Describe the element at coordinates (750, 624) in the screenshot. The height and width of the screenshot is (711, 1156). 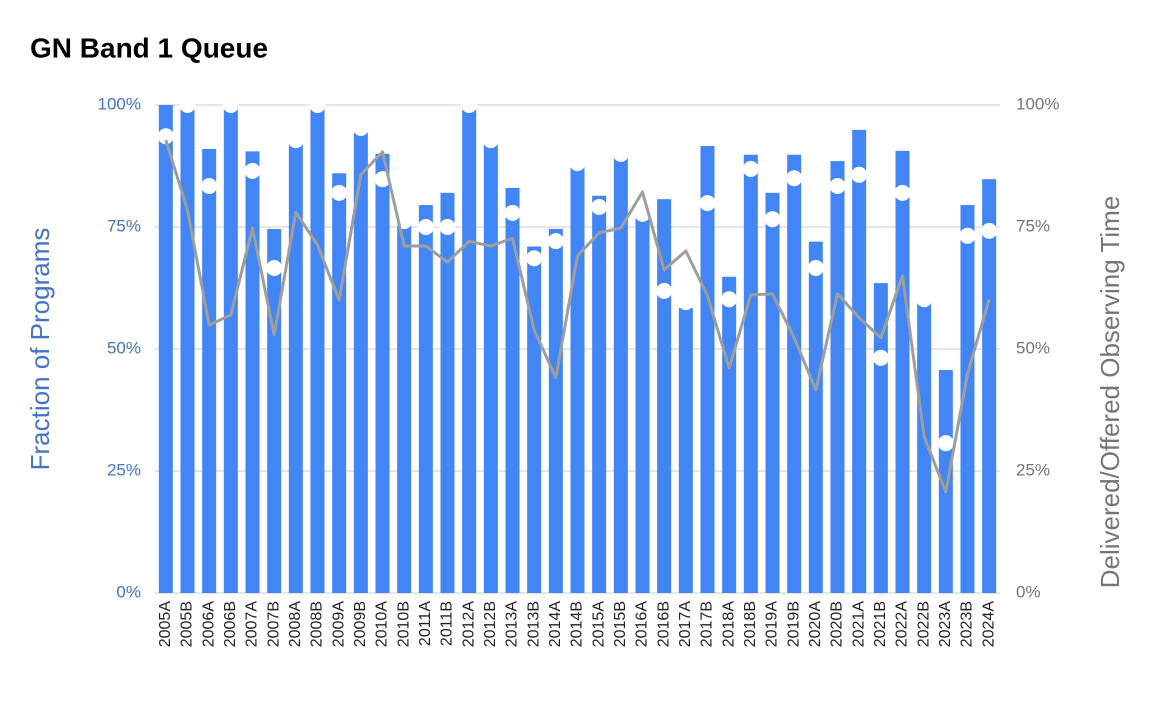
I see `x-tick-label: 2018B` at that location.